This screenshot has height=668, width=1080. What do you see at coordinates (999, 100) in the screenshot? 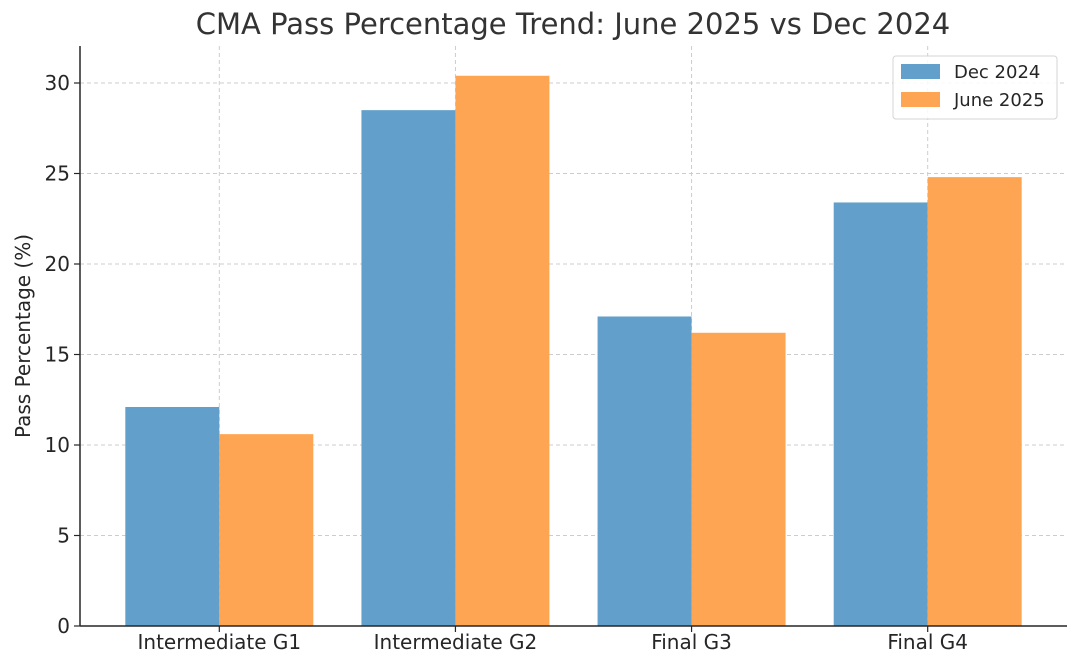
I see `legend-label: June 2025` at bounding box center [999, 100].